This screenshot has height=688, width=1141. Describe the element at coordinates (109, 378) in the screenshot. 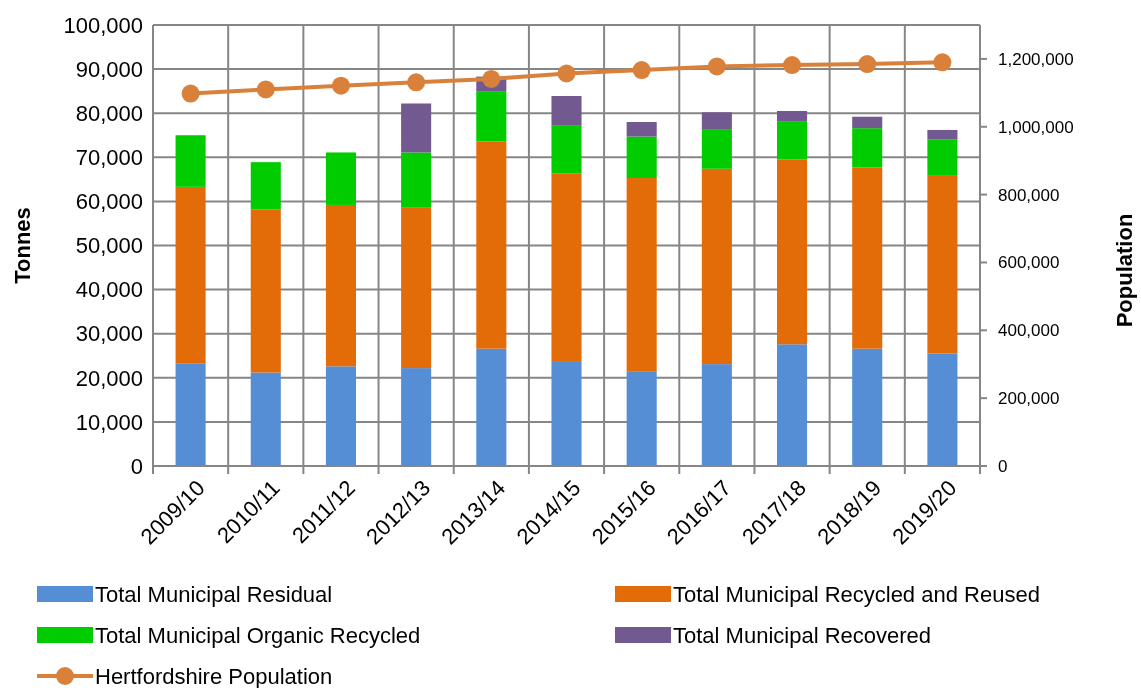

I see `y-tick-label: 20,000` at that location.